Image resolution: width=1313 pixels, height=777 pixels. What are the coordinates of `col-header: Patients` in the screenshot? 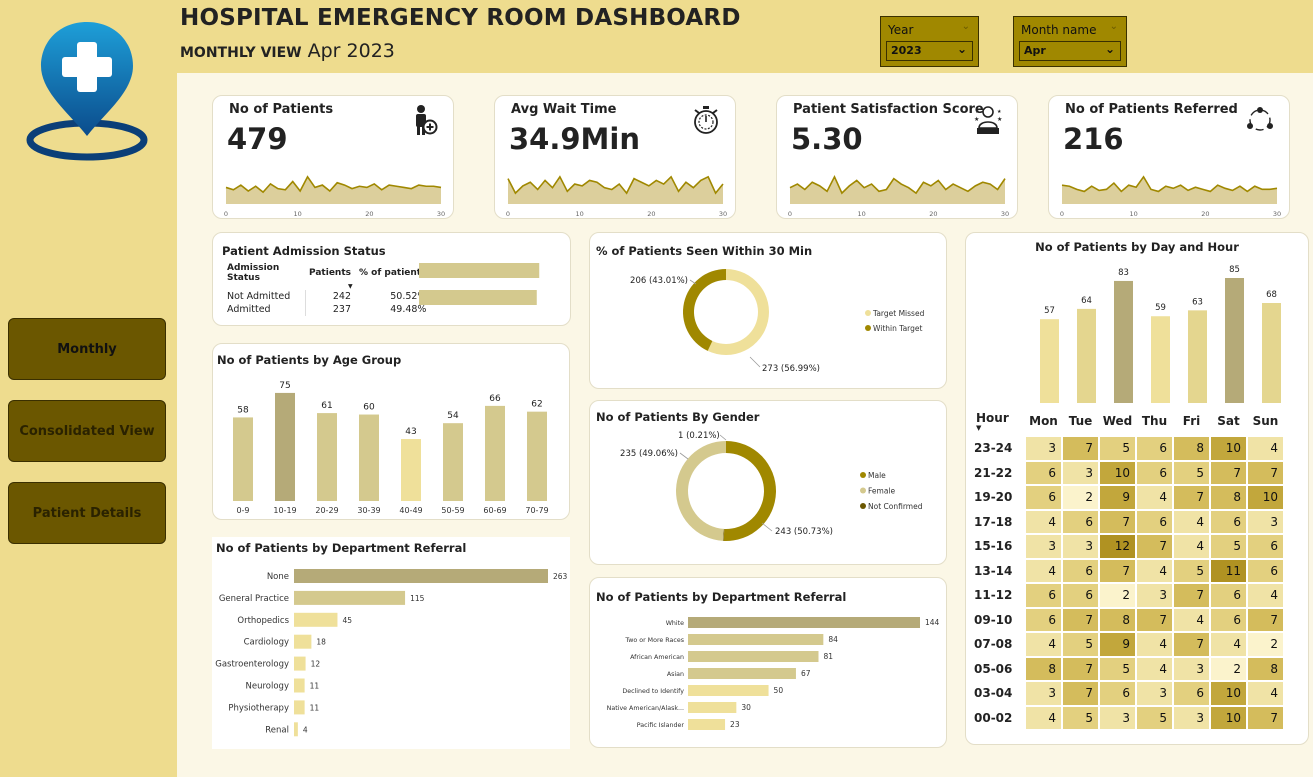 It's located at (330, 273).